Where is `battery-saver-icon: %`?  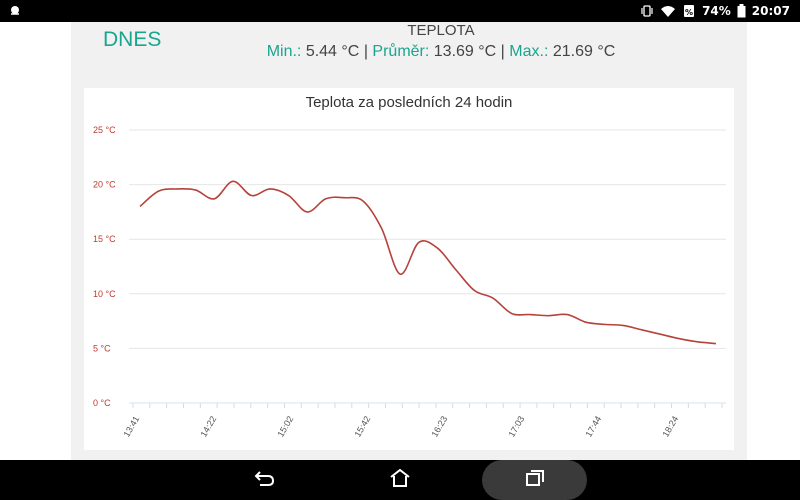
battery-saver-icon: % is located at coordinates (689, 11).